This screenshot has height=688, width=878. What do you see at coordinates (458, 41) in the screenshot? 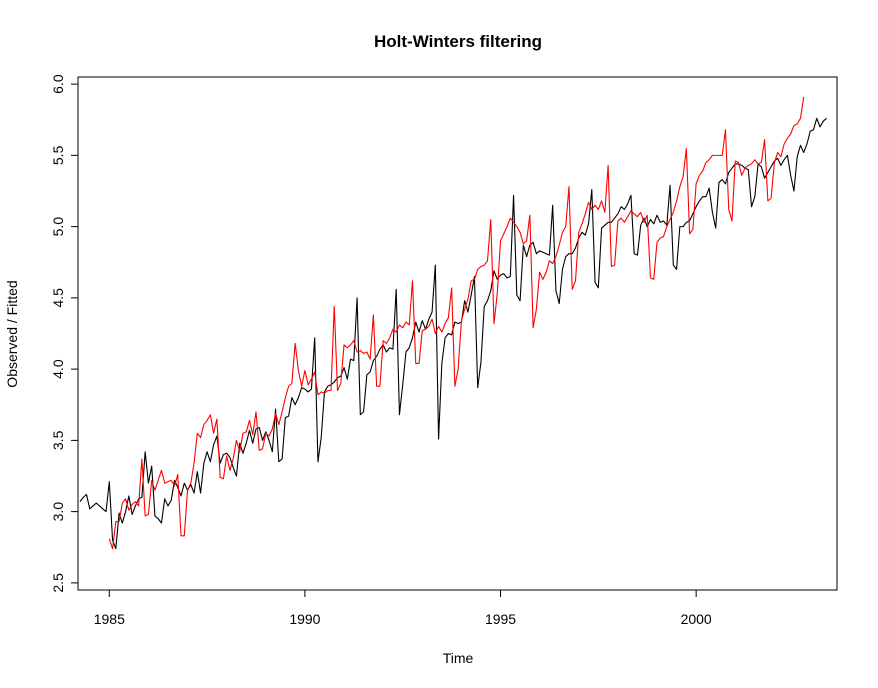
I see `chart-title: Holt-Winters filtering` at bounding box center [458, 41].